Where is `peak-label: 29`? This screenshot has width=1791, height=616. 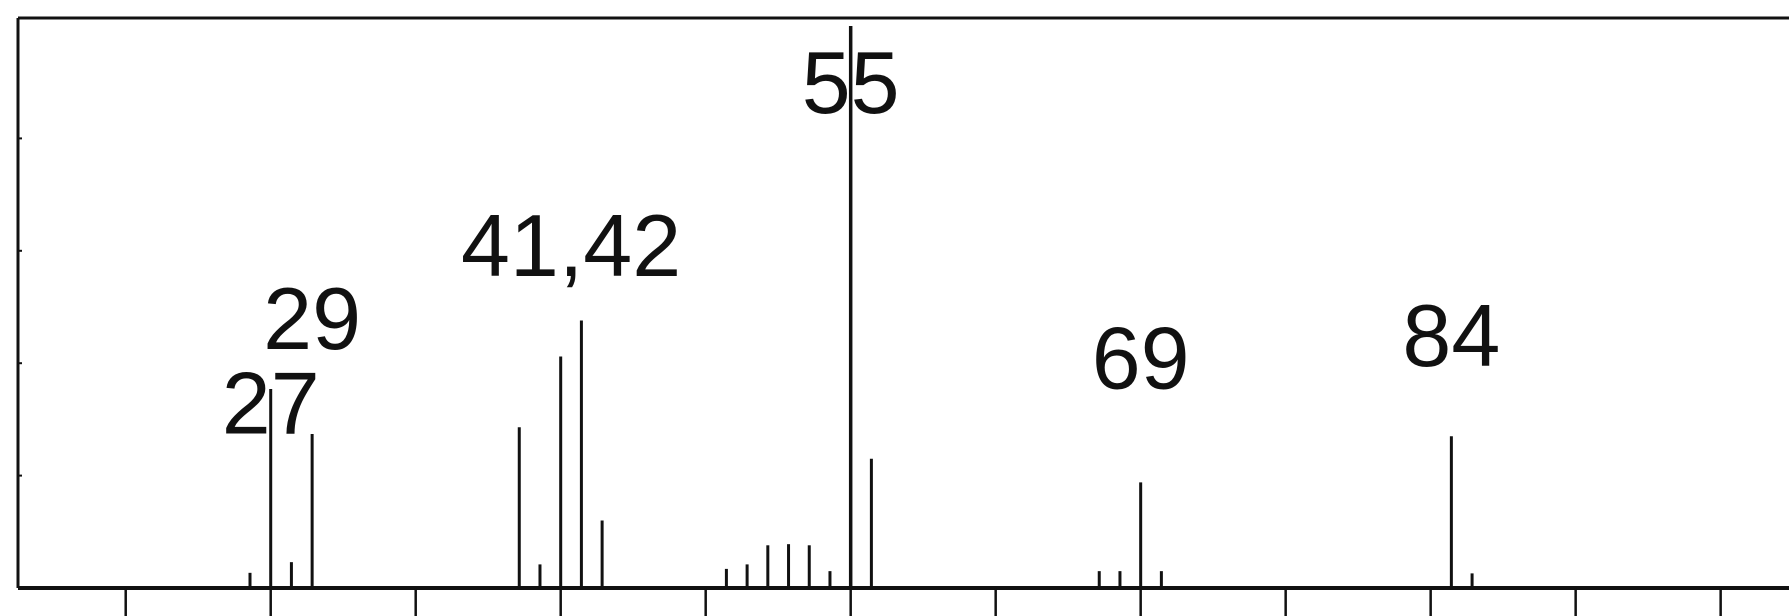 peak-label: 29 is located at coordinates (312, 318).